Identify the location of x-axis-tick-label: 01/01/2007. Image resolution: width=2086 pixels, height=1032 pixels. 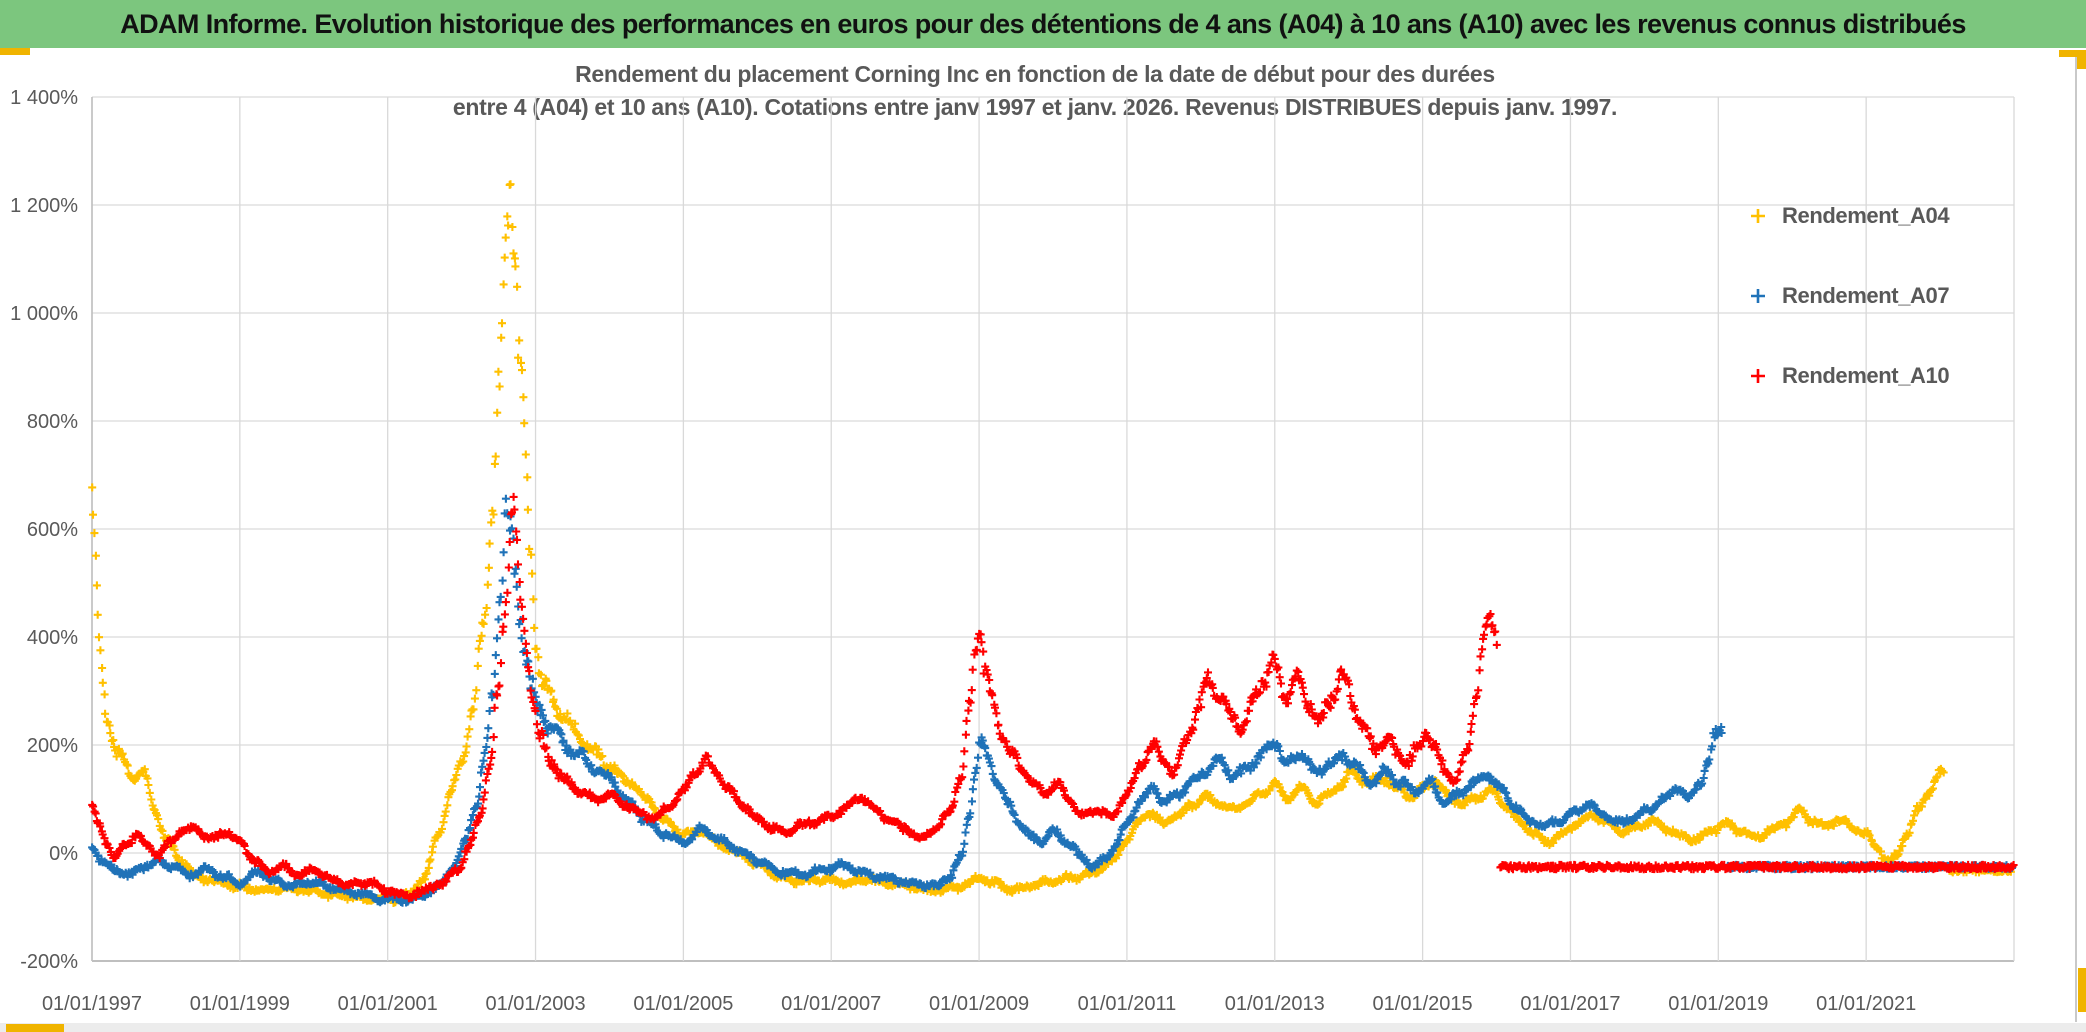
(831, 1004).